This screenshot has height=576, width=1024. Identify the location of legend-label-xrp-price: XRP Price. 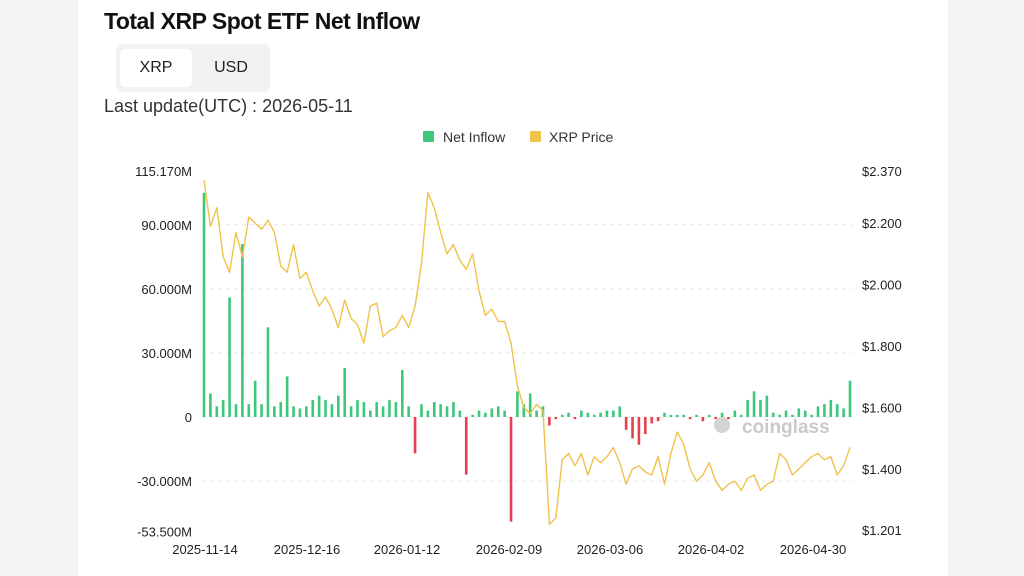
(581, 137).